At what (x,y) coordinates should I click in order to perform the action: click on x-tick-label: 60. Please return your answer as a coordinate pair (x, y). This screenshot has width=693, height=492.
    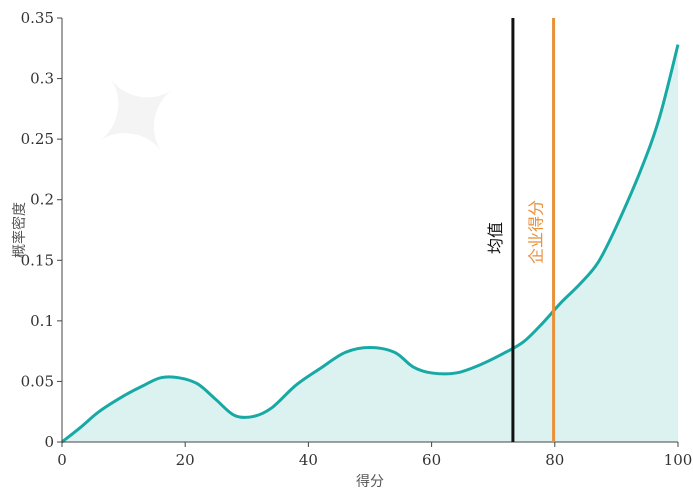
    Looking at the image, I should click on (431, 460).